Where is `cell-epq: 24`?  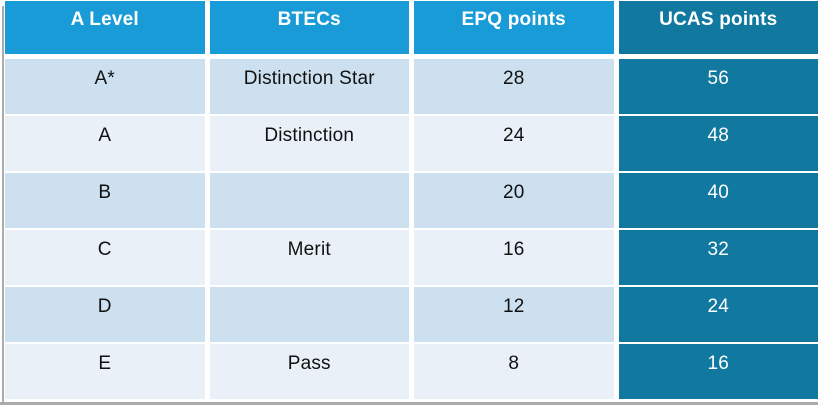 cell-epq: 24 is located at coordinates (514, 143).